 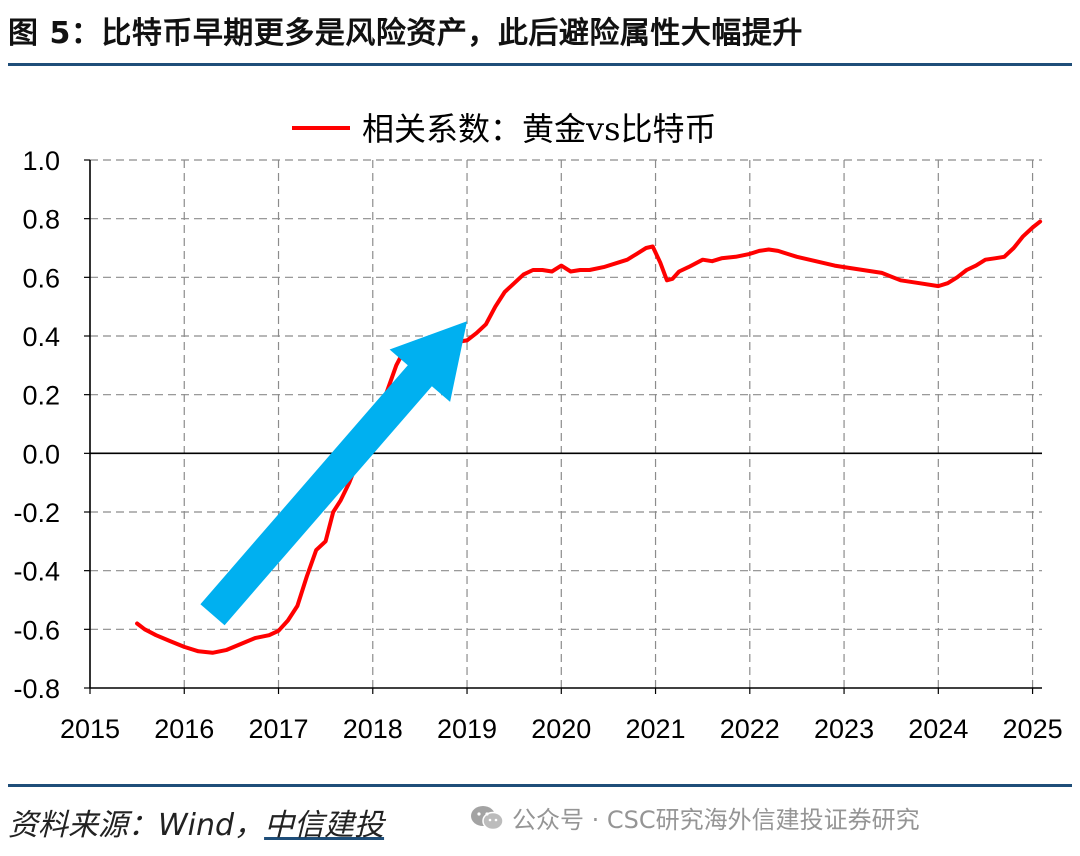 What do you see at coordinates (324, 825) in the screenshot?
I see `source-brand: 中信建投` at bounding box center [324, 825].